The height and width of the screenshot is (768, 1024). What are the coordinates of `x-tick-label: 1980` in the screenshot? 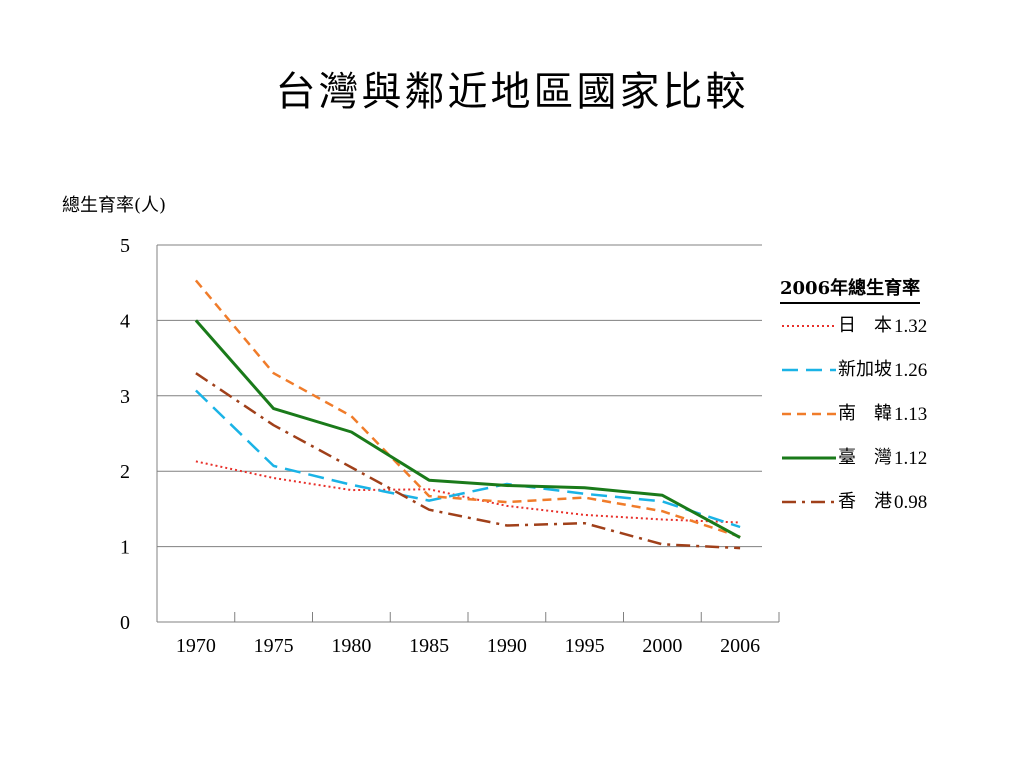 It's located at (351, 646).